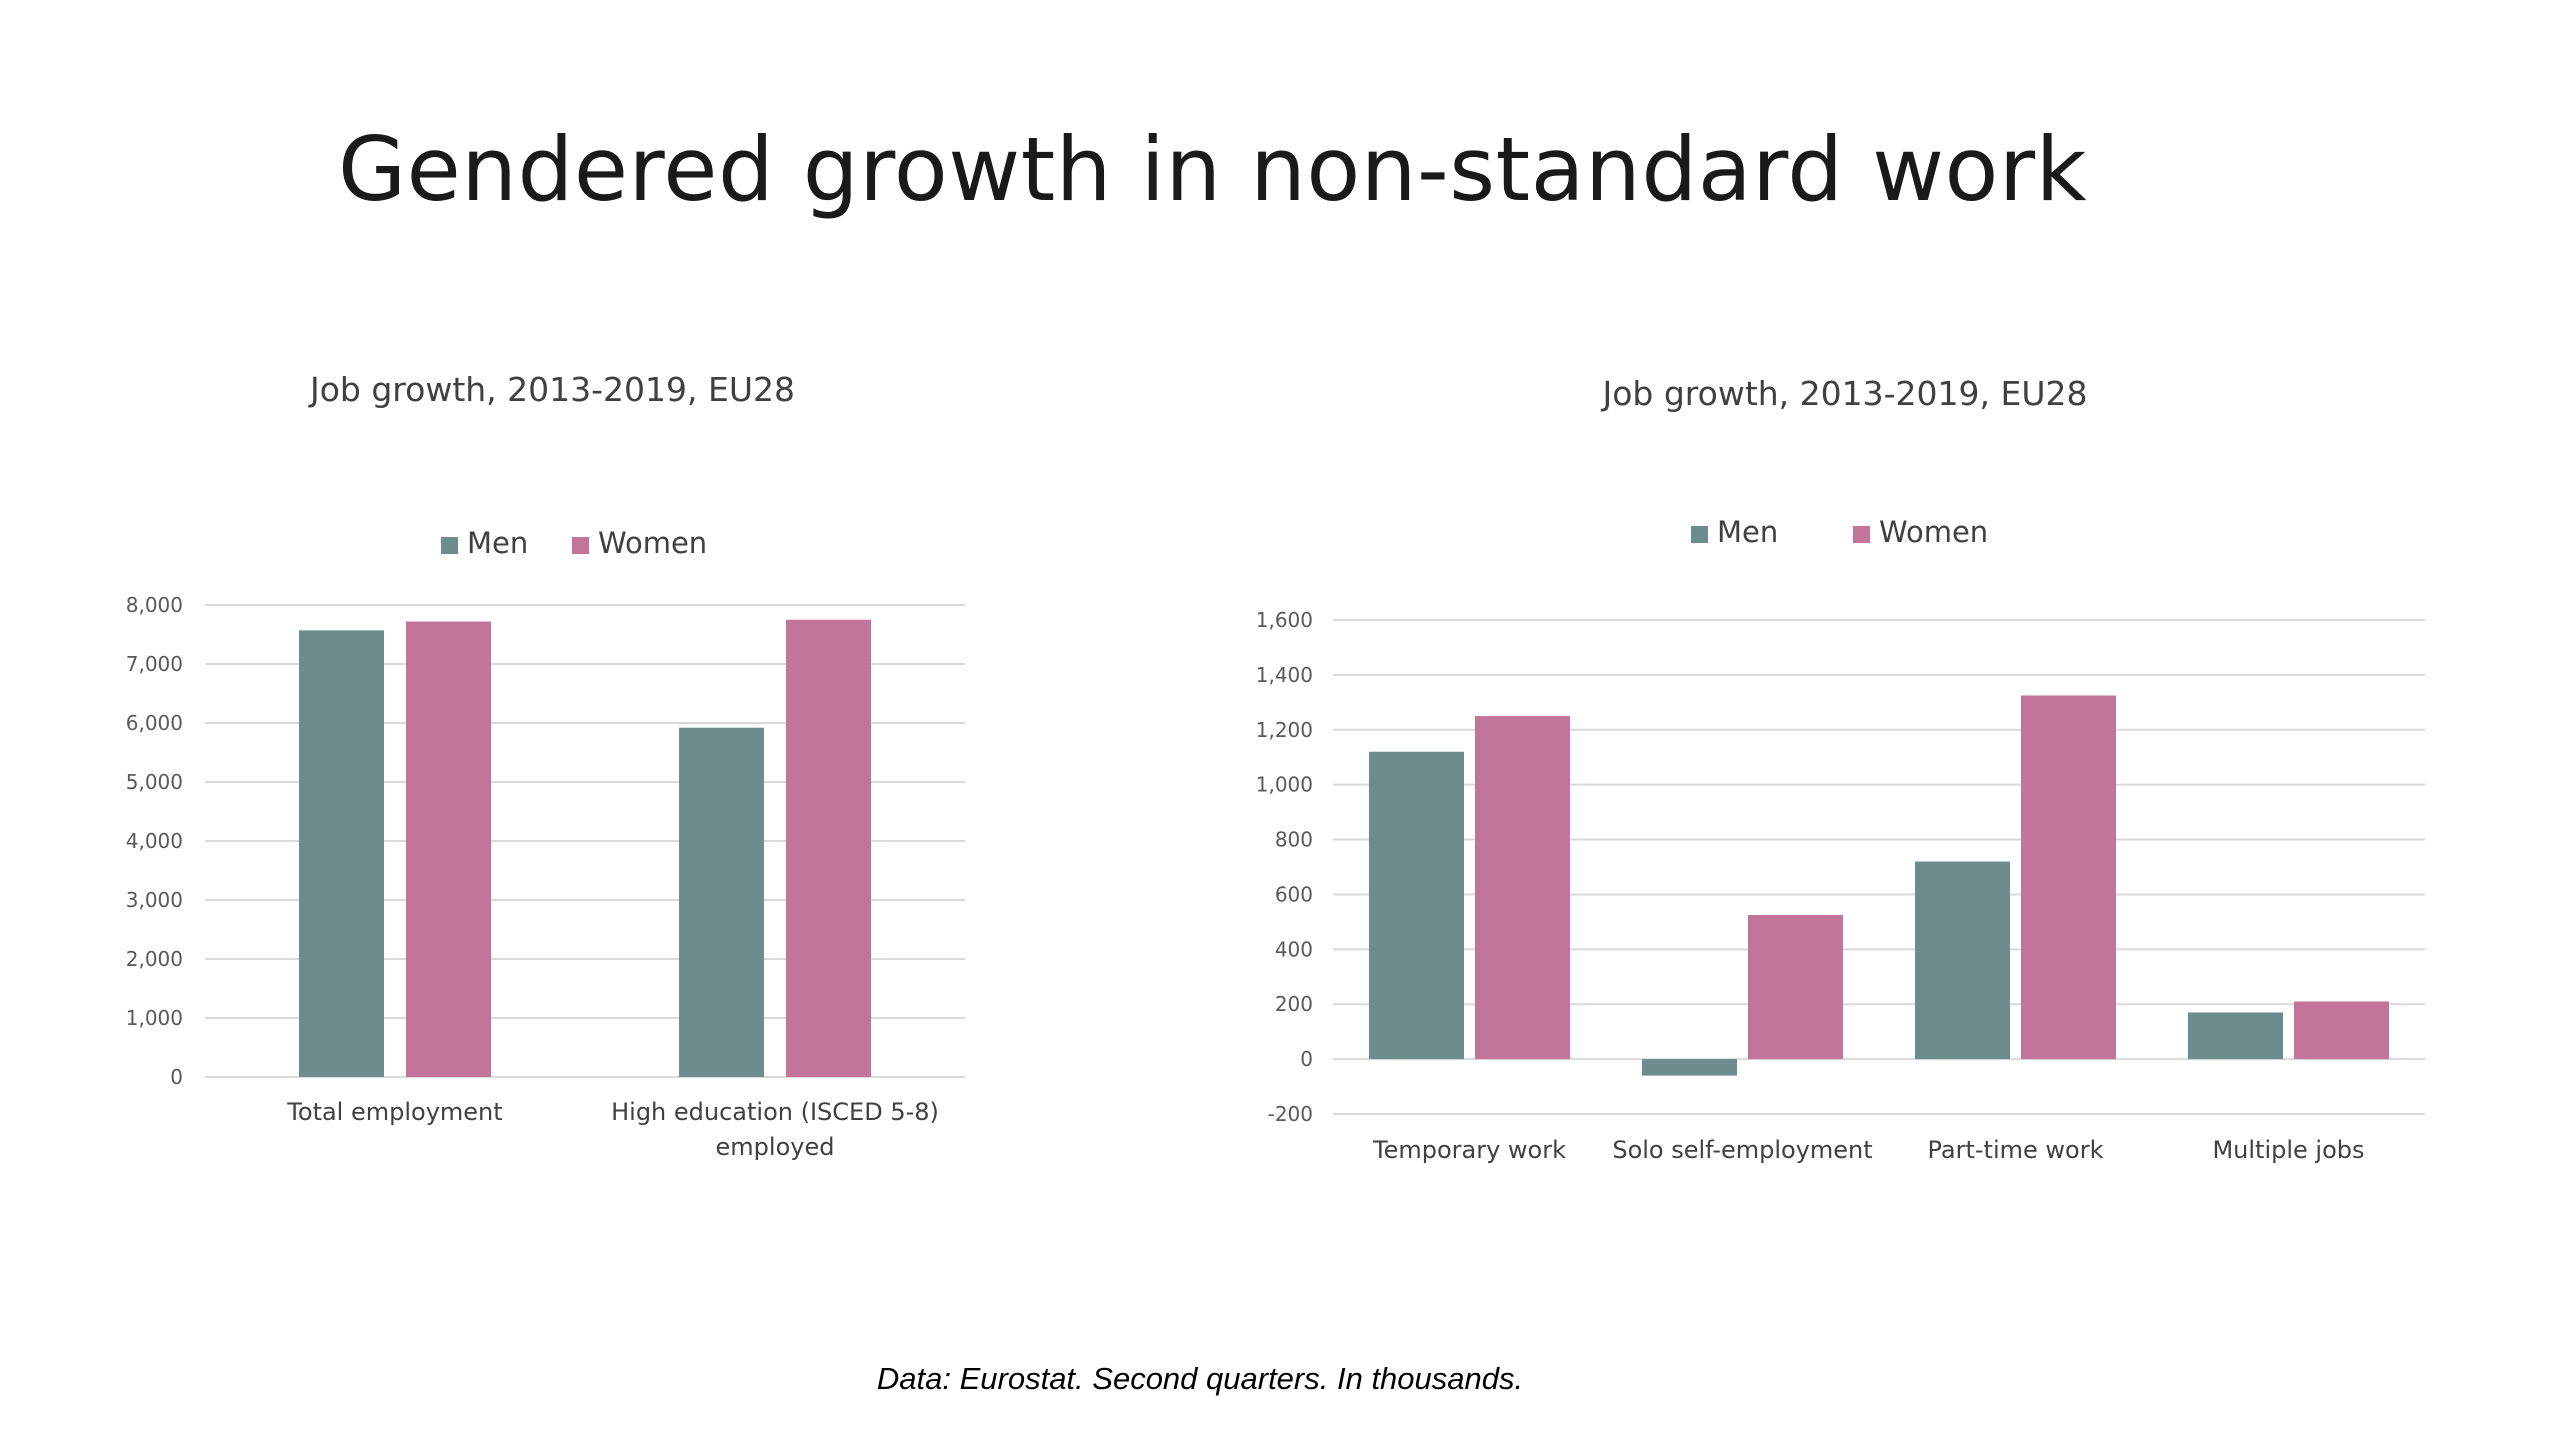 This screenshot has height=1440, width=2560. What do you see at coordinates (1290, 1114) in the screenshot?
I see `y-tick-label: -200` at bounding box center [1290, 1114].